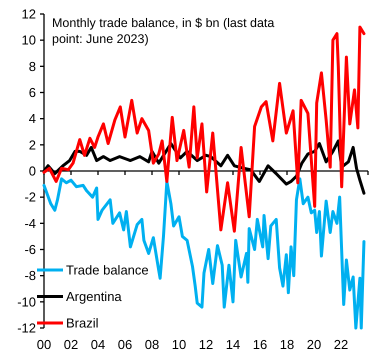  What do you see at coordinates (125, 344) in the screenshot?
I see `x-tick-label: 06` at bounding box center [125, 344].